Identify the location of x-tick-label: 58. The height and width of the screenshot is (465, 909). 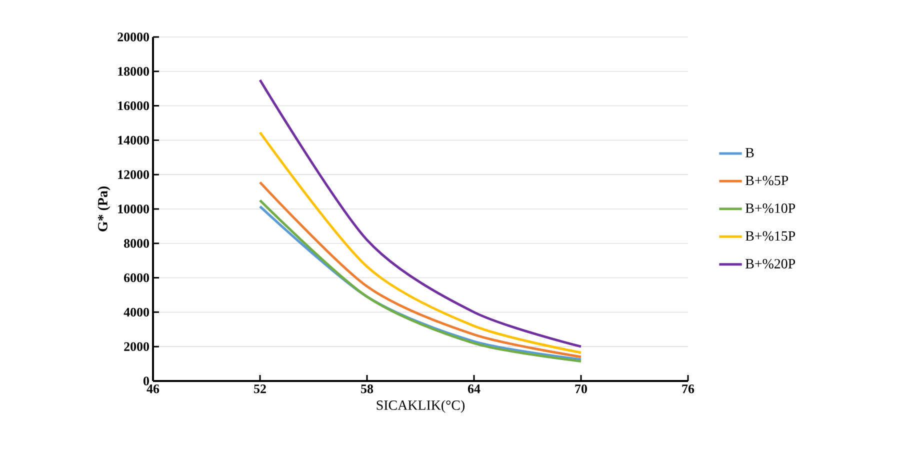
(367, 389).